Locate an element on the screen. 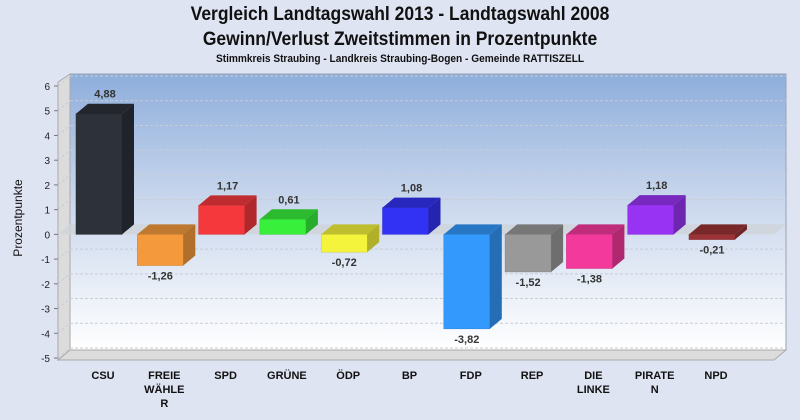 This screenshot has width=800, height=420. x-tick-label: NPD is located at coordinates (715, 376).